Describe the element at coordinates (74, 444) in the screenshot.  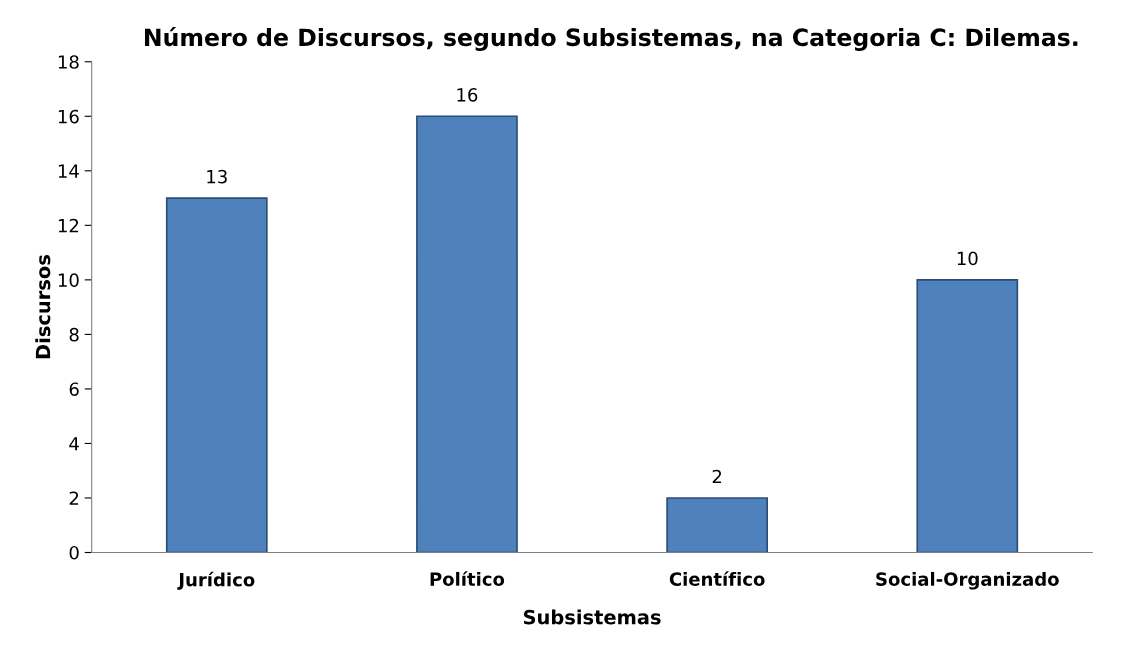
I see `y-tick-label: 4` at that location.